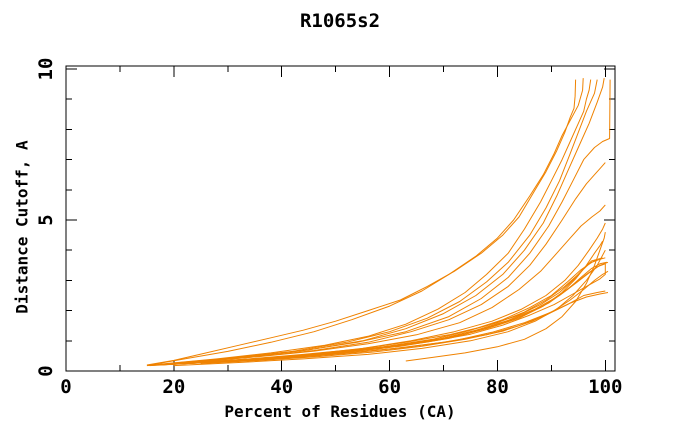 This screenshot has height=440, width=680. Describe the element at coordinates (497, 387) in the screenshot. I see `x-tick-label: 80` at that location.